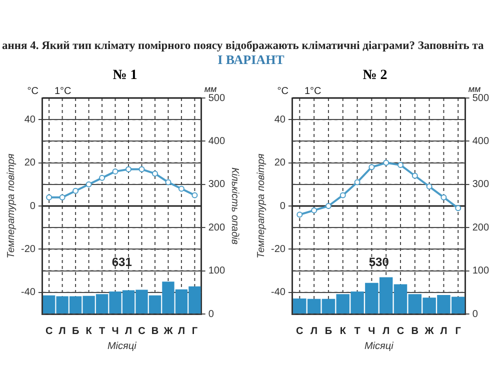  Describe the element at coordinates (243, 46) in the screenshot. I see `text: ання 4. Який тип клімату помірного поясу відображають кліматичні діаграми? Заповніть та` at that location.